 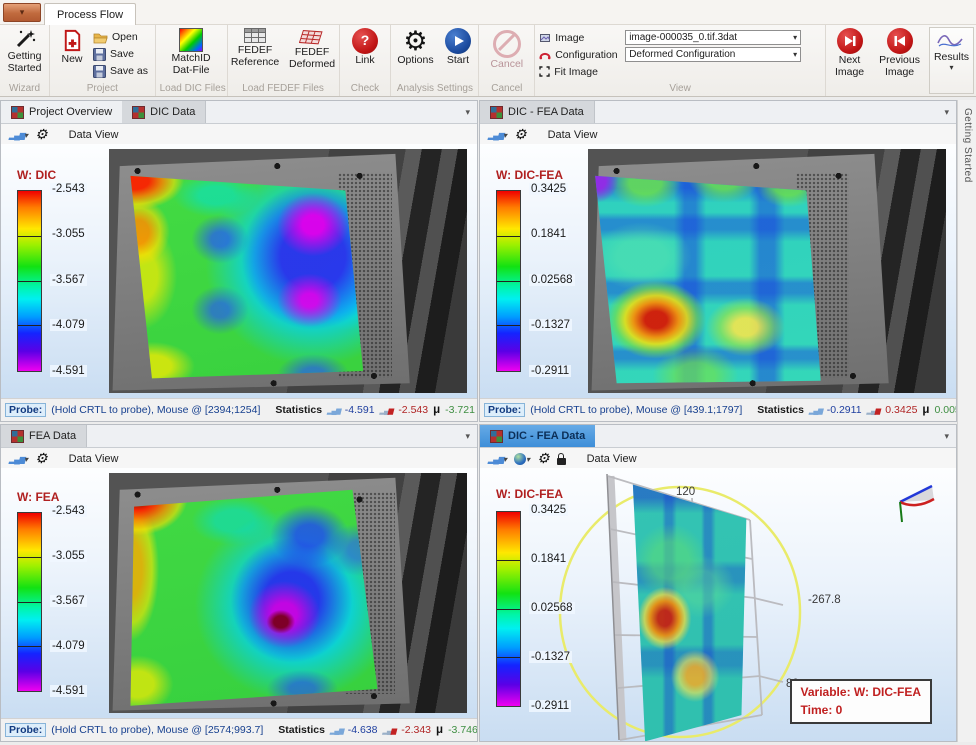 What do you see at coordinates (191, 52) in the screenshot?
I see `matchid-dat-file-button: MatchID Dat-File` at bounding box center [191, 52].